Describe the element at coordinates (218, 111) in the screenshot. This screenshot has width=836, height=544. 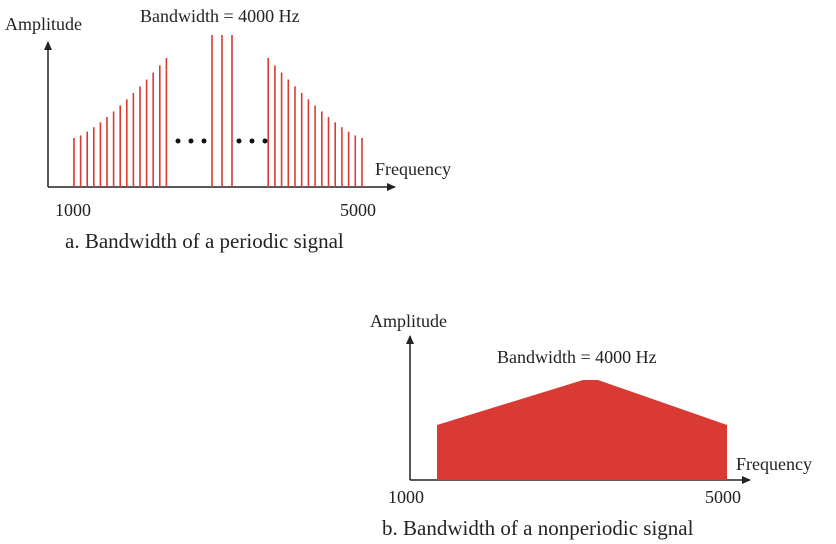
I see `spectral-lines` at that location.